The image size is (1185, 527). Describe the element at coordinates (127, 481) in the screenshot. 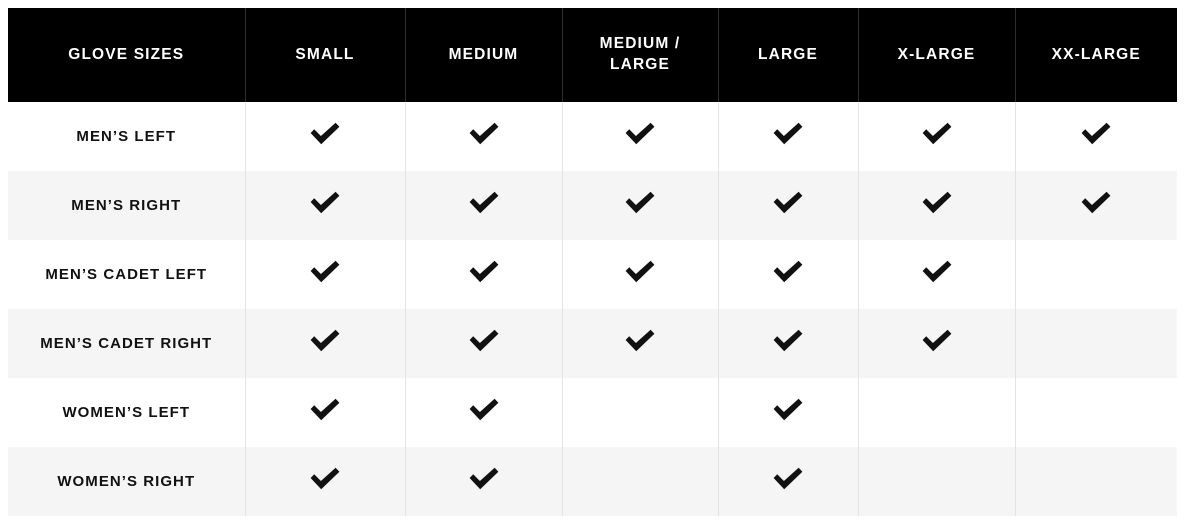

I see `row-label: WOMEN’S RIGHT` at that location.